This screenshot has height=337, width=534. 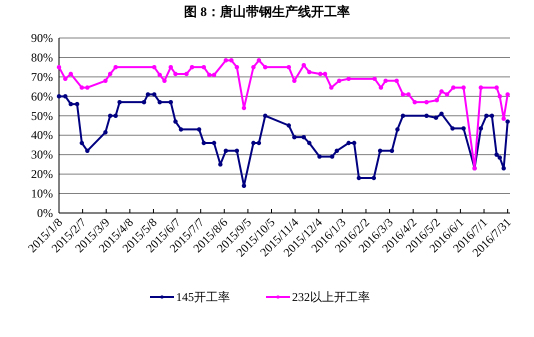 I want to click on y-tick-label: 90%, so click(x=42, y=38).